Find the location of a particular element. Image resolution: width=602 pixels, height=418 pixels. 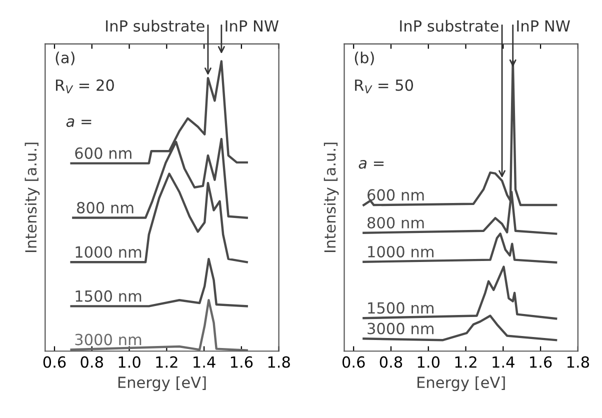

annotation: R$_{V}$ = 50 is located at coordinates (384, 86).